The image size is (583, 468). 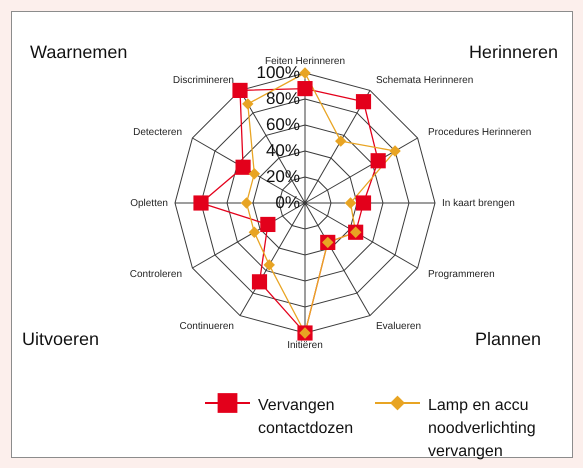 What do you see at coordinates (61, 339) in the screenshot?
I see `text: Uitvoeren` at bounding box center [61, 339].